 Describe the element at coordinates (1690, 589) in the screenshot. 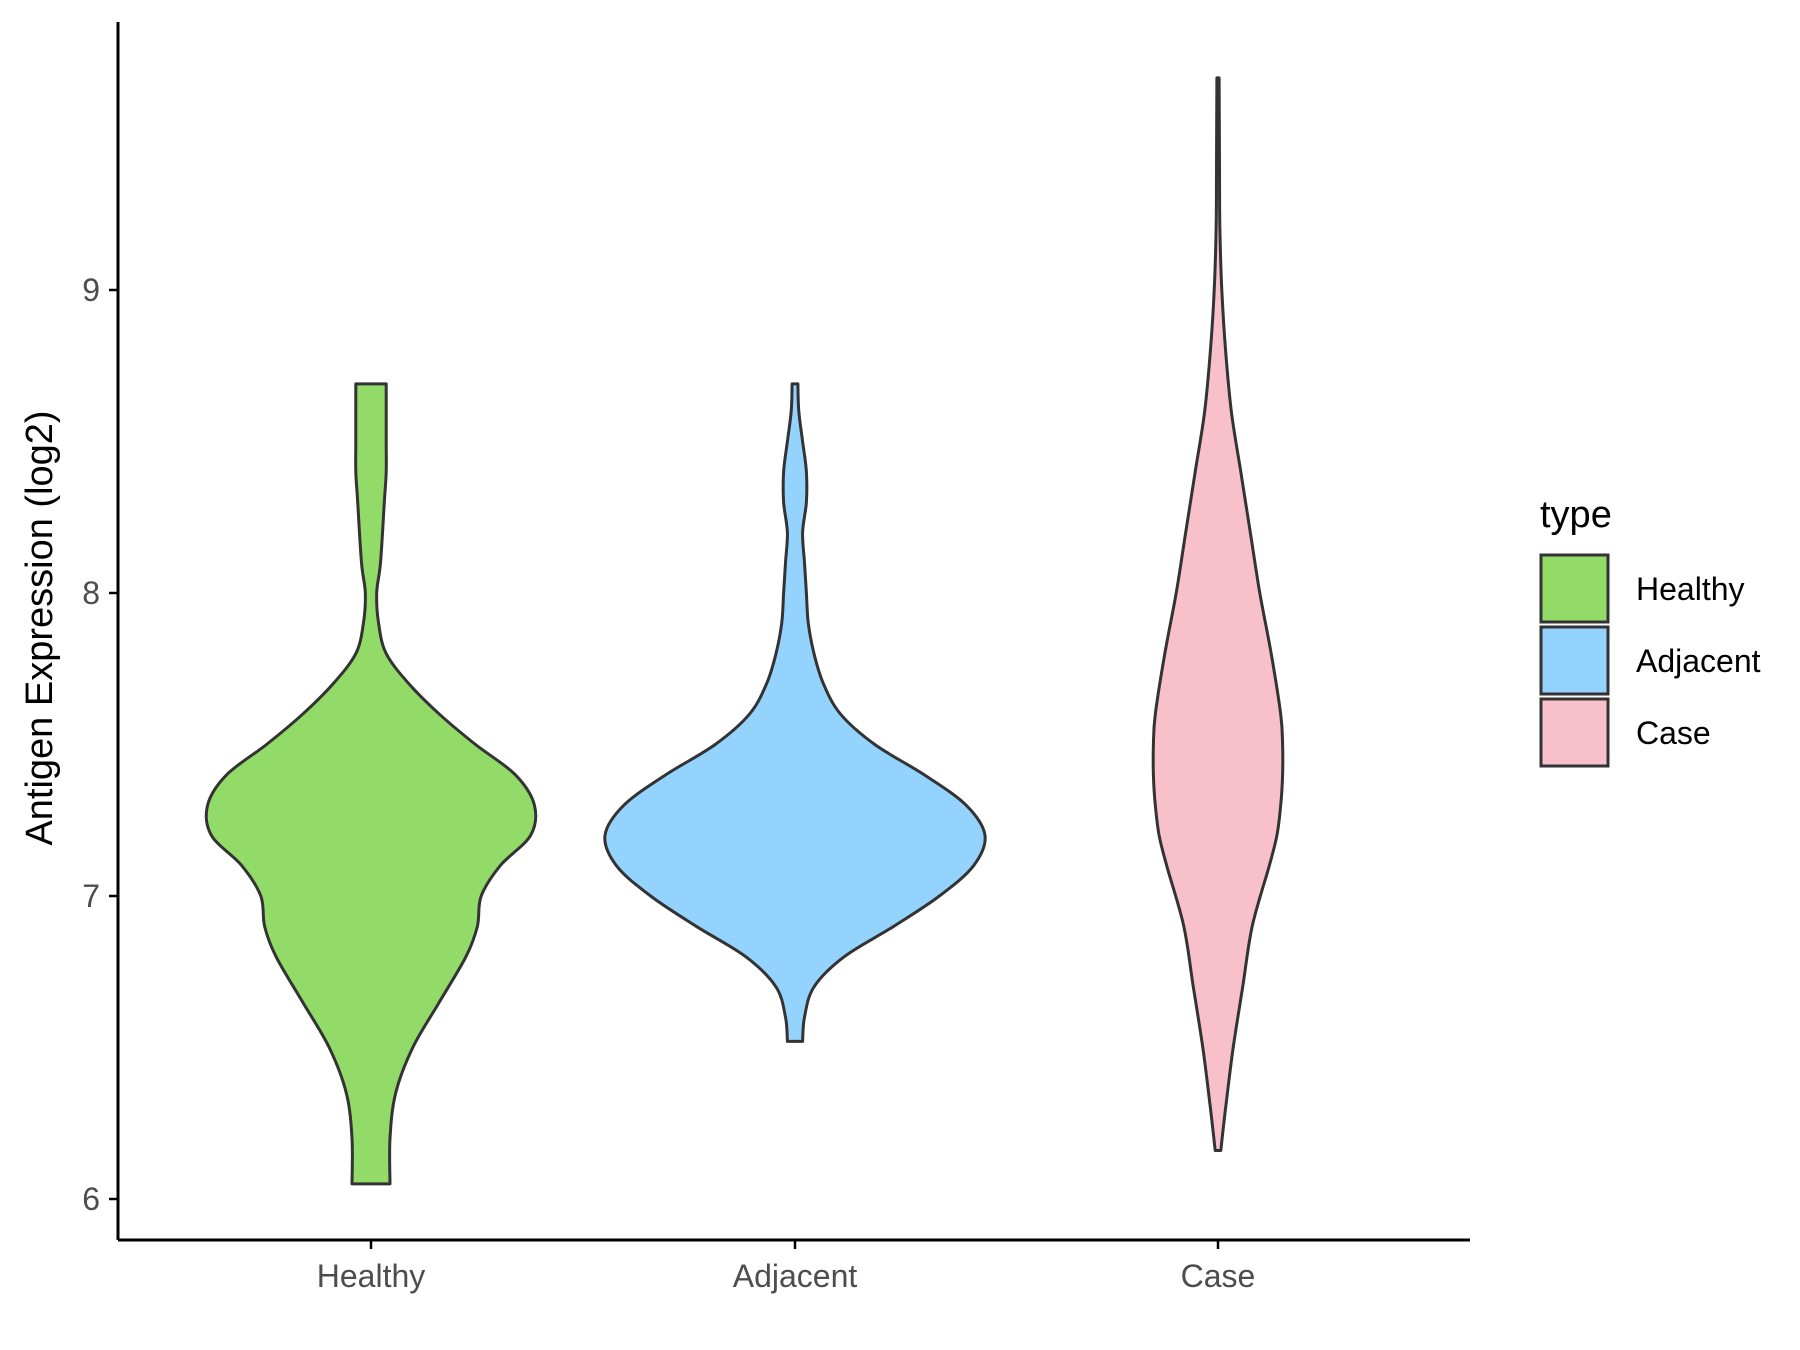

I see `legend-label-healthy: Healthy` at that location.